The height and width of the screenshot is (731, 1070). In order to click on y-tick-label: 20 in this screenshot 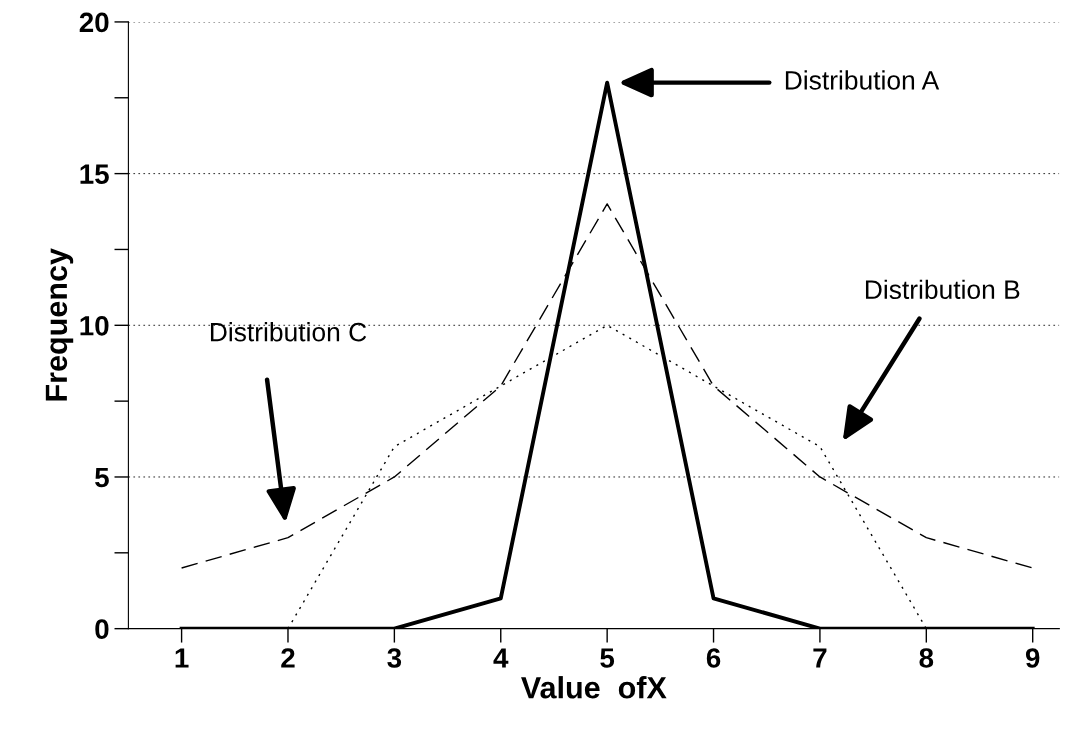, I will do `click(94, 22)`.